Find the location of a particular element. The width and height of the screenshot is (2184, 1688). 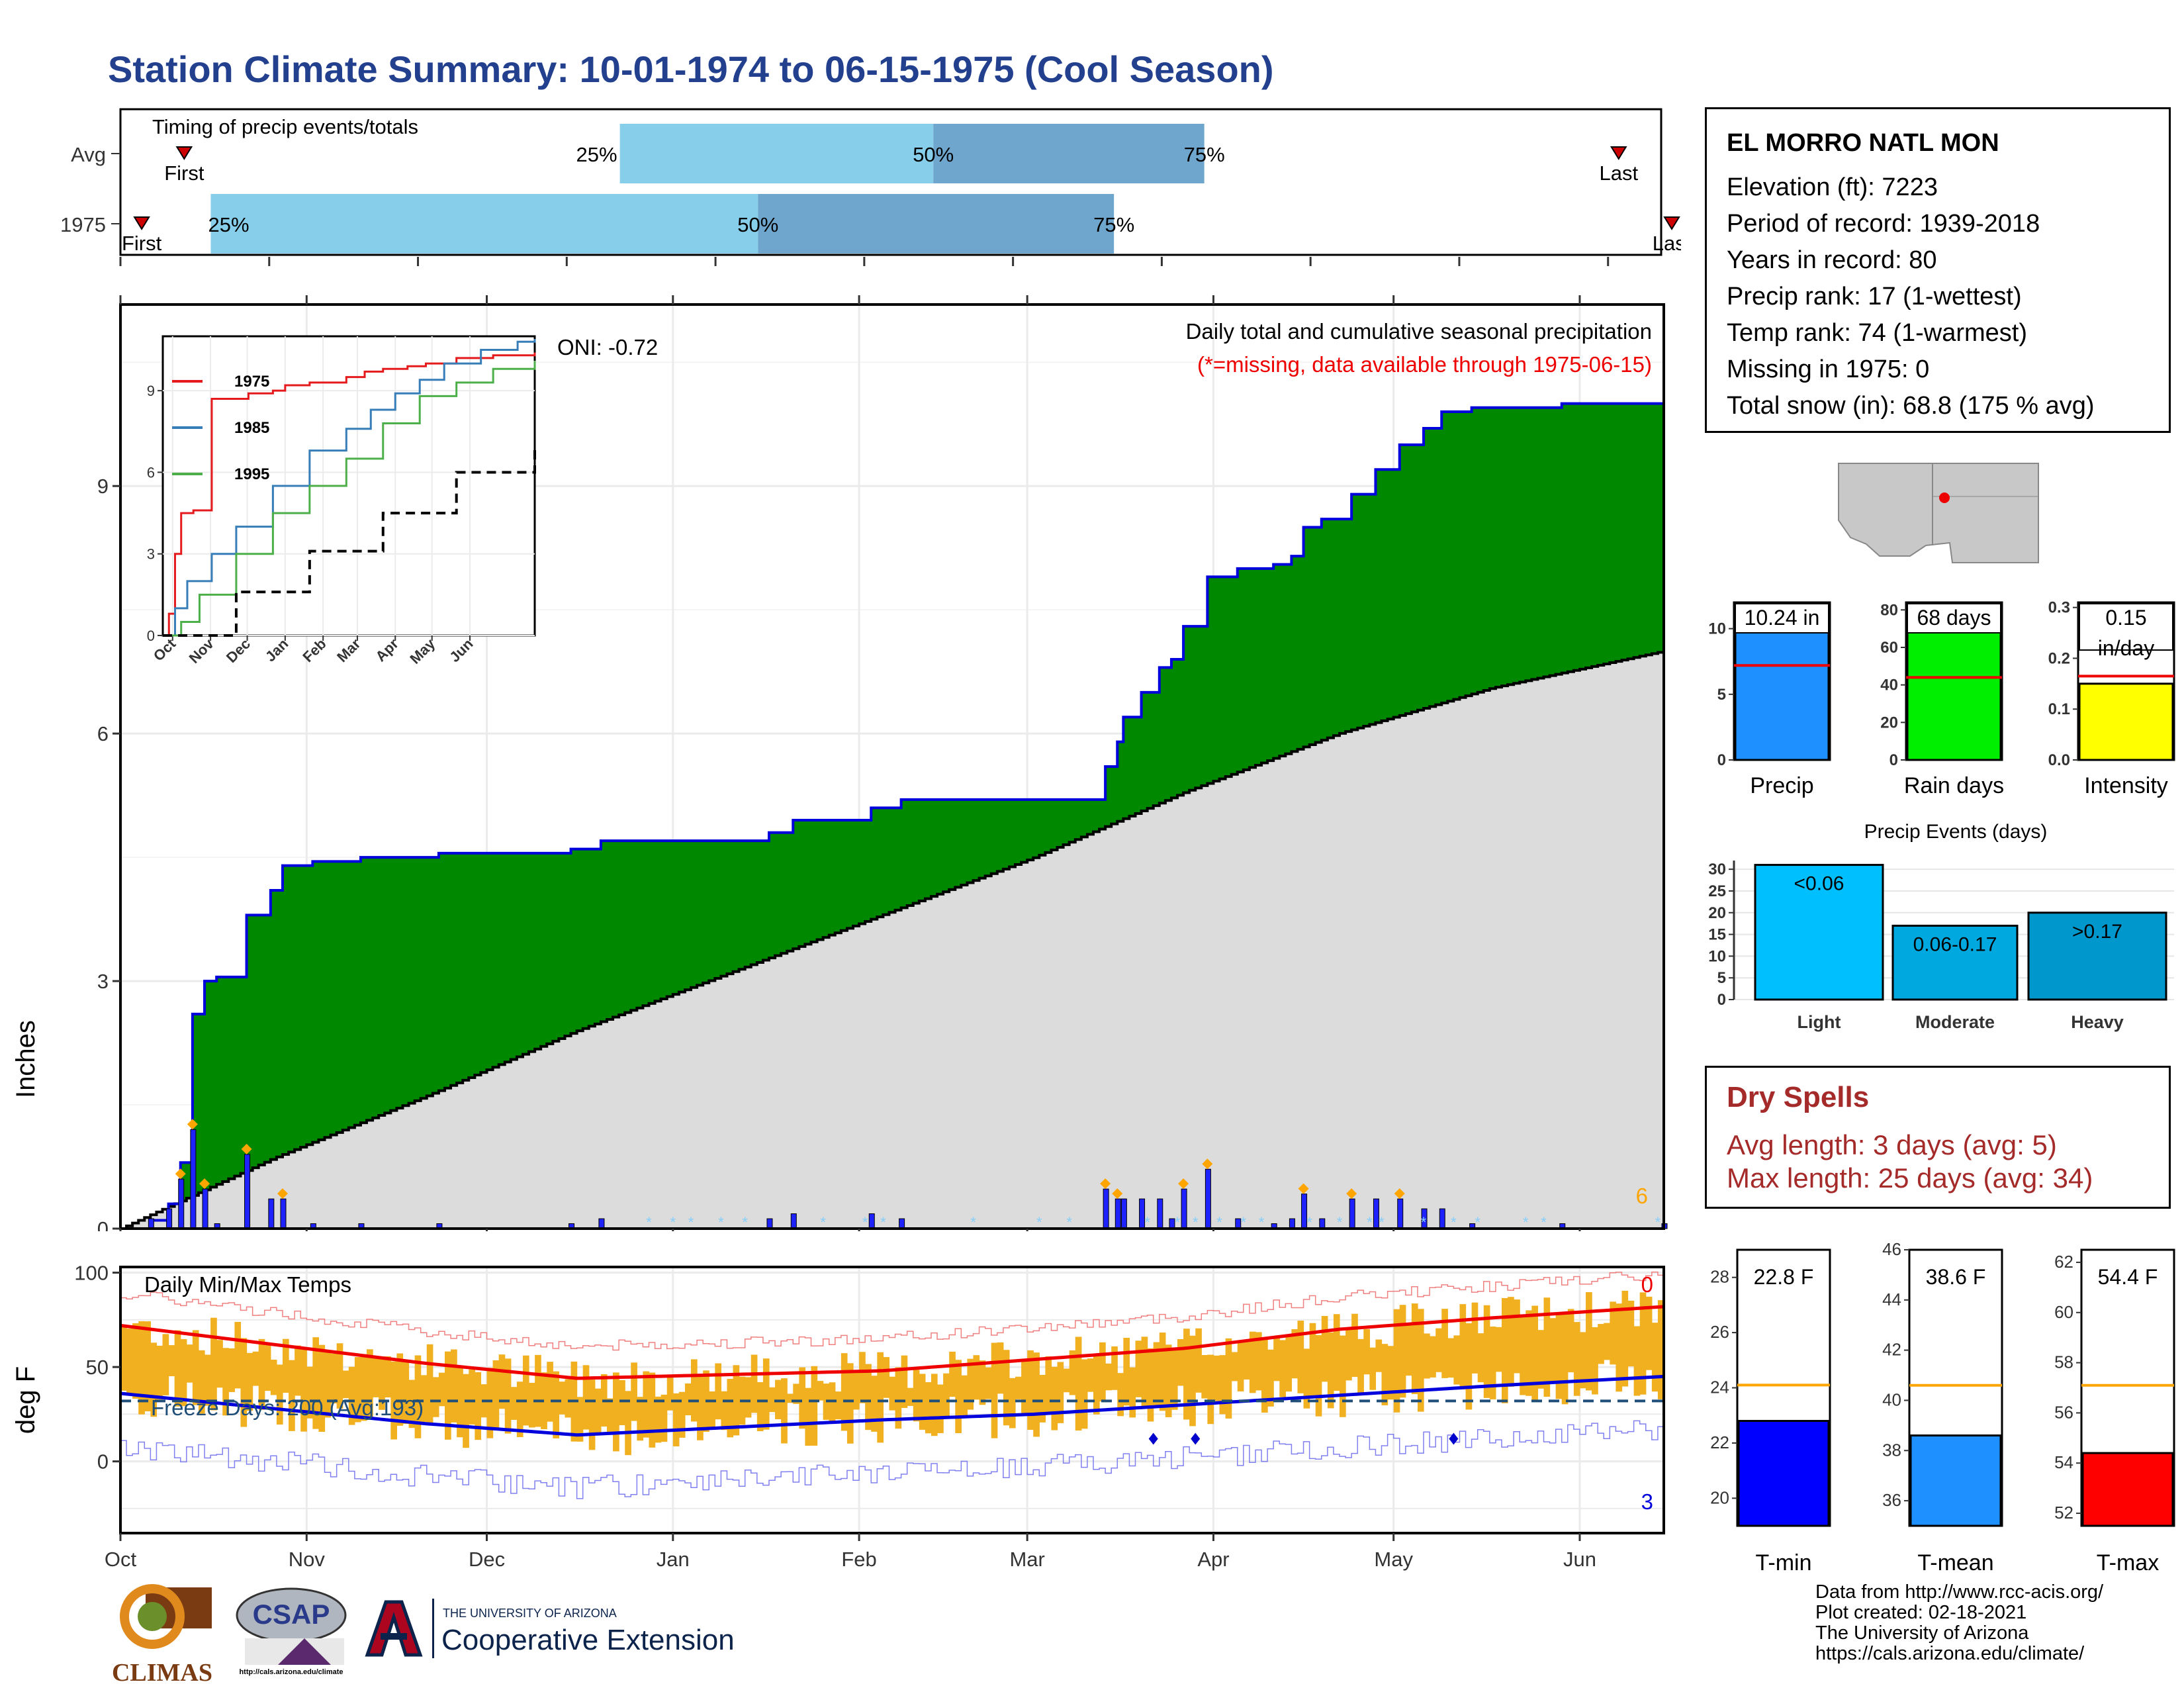

credit-line: https://cals.arizona.edu/climate/ is located at coordinates (1950, 1653).